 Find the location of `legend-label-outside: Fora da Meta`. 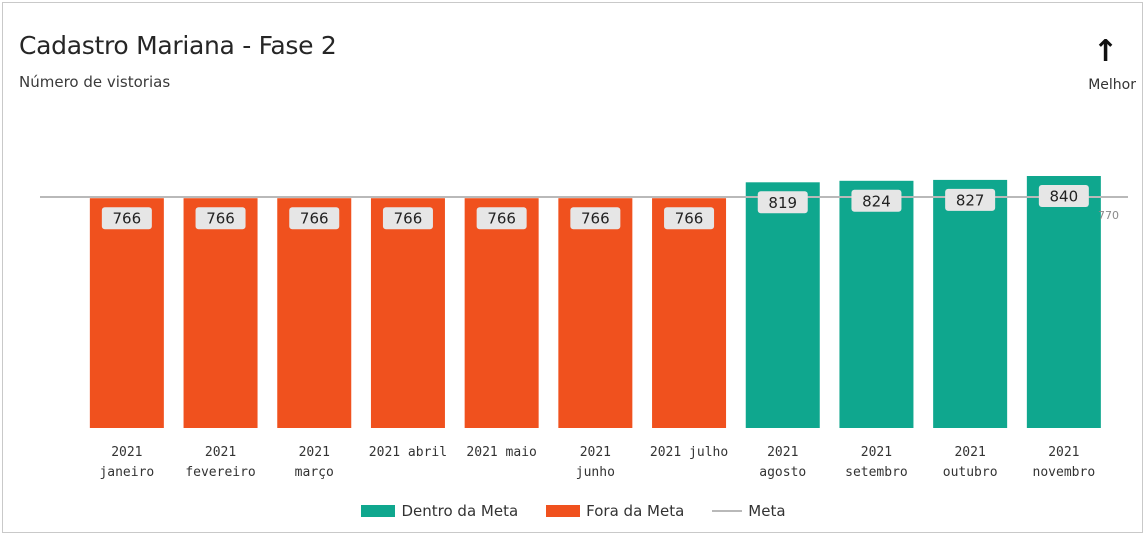

legend-label-outside: Fora da Meta is located at coordinates (635, 511).